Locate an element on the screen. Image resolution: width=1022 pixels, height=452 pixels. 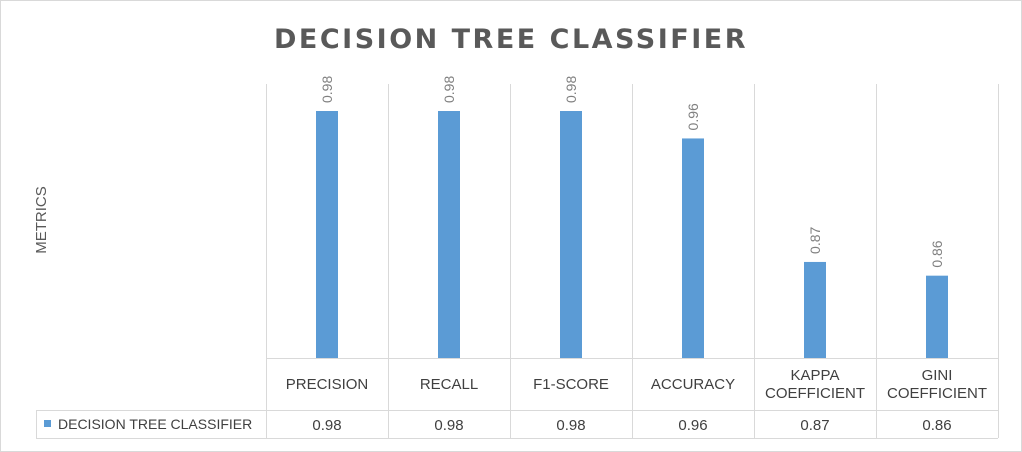
chart-title: DECISION TREE CLASSIFIER is located at coordinates (511, 39).